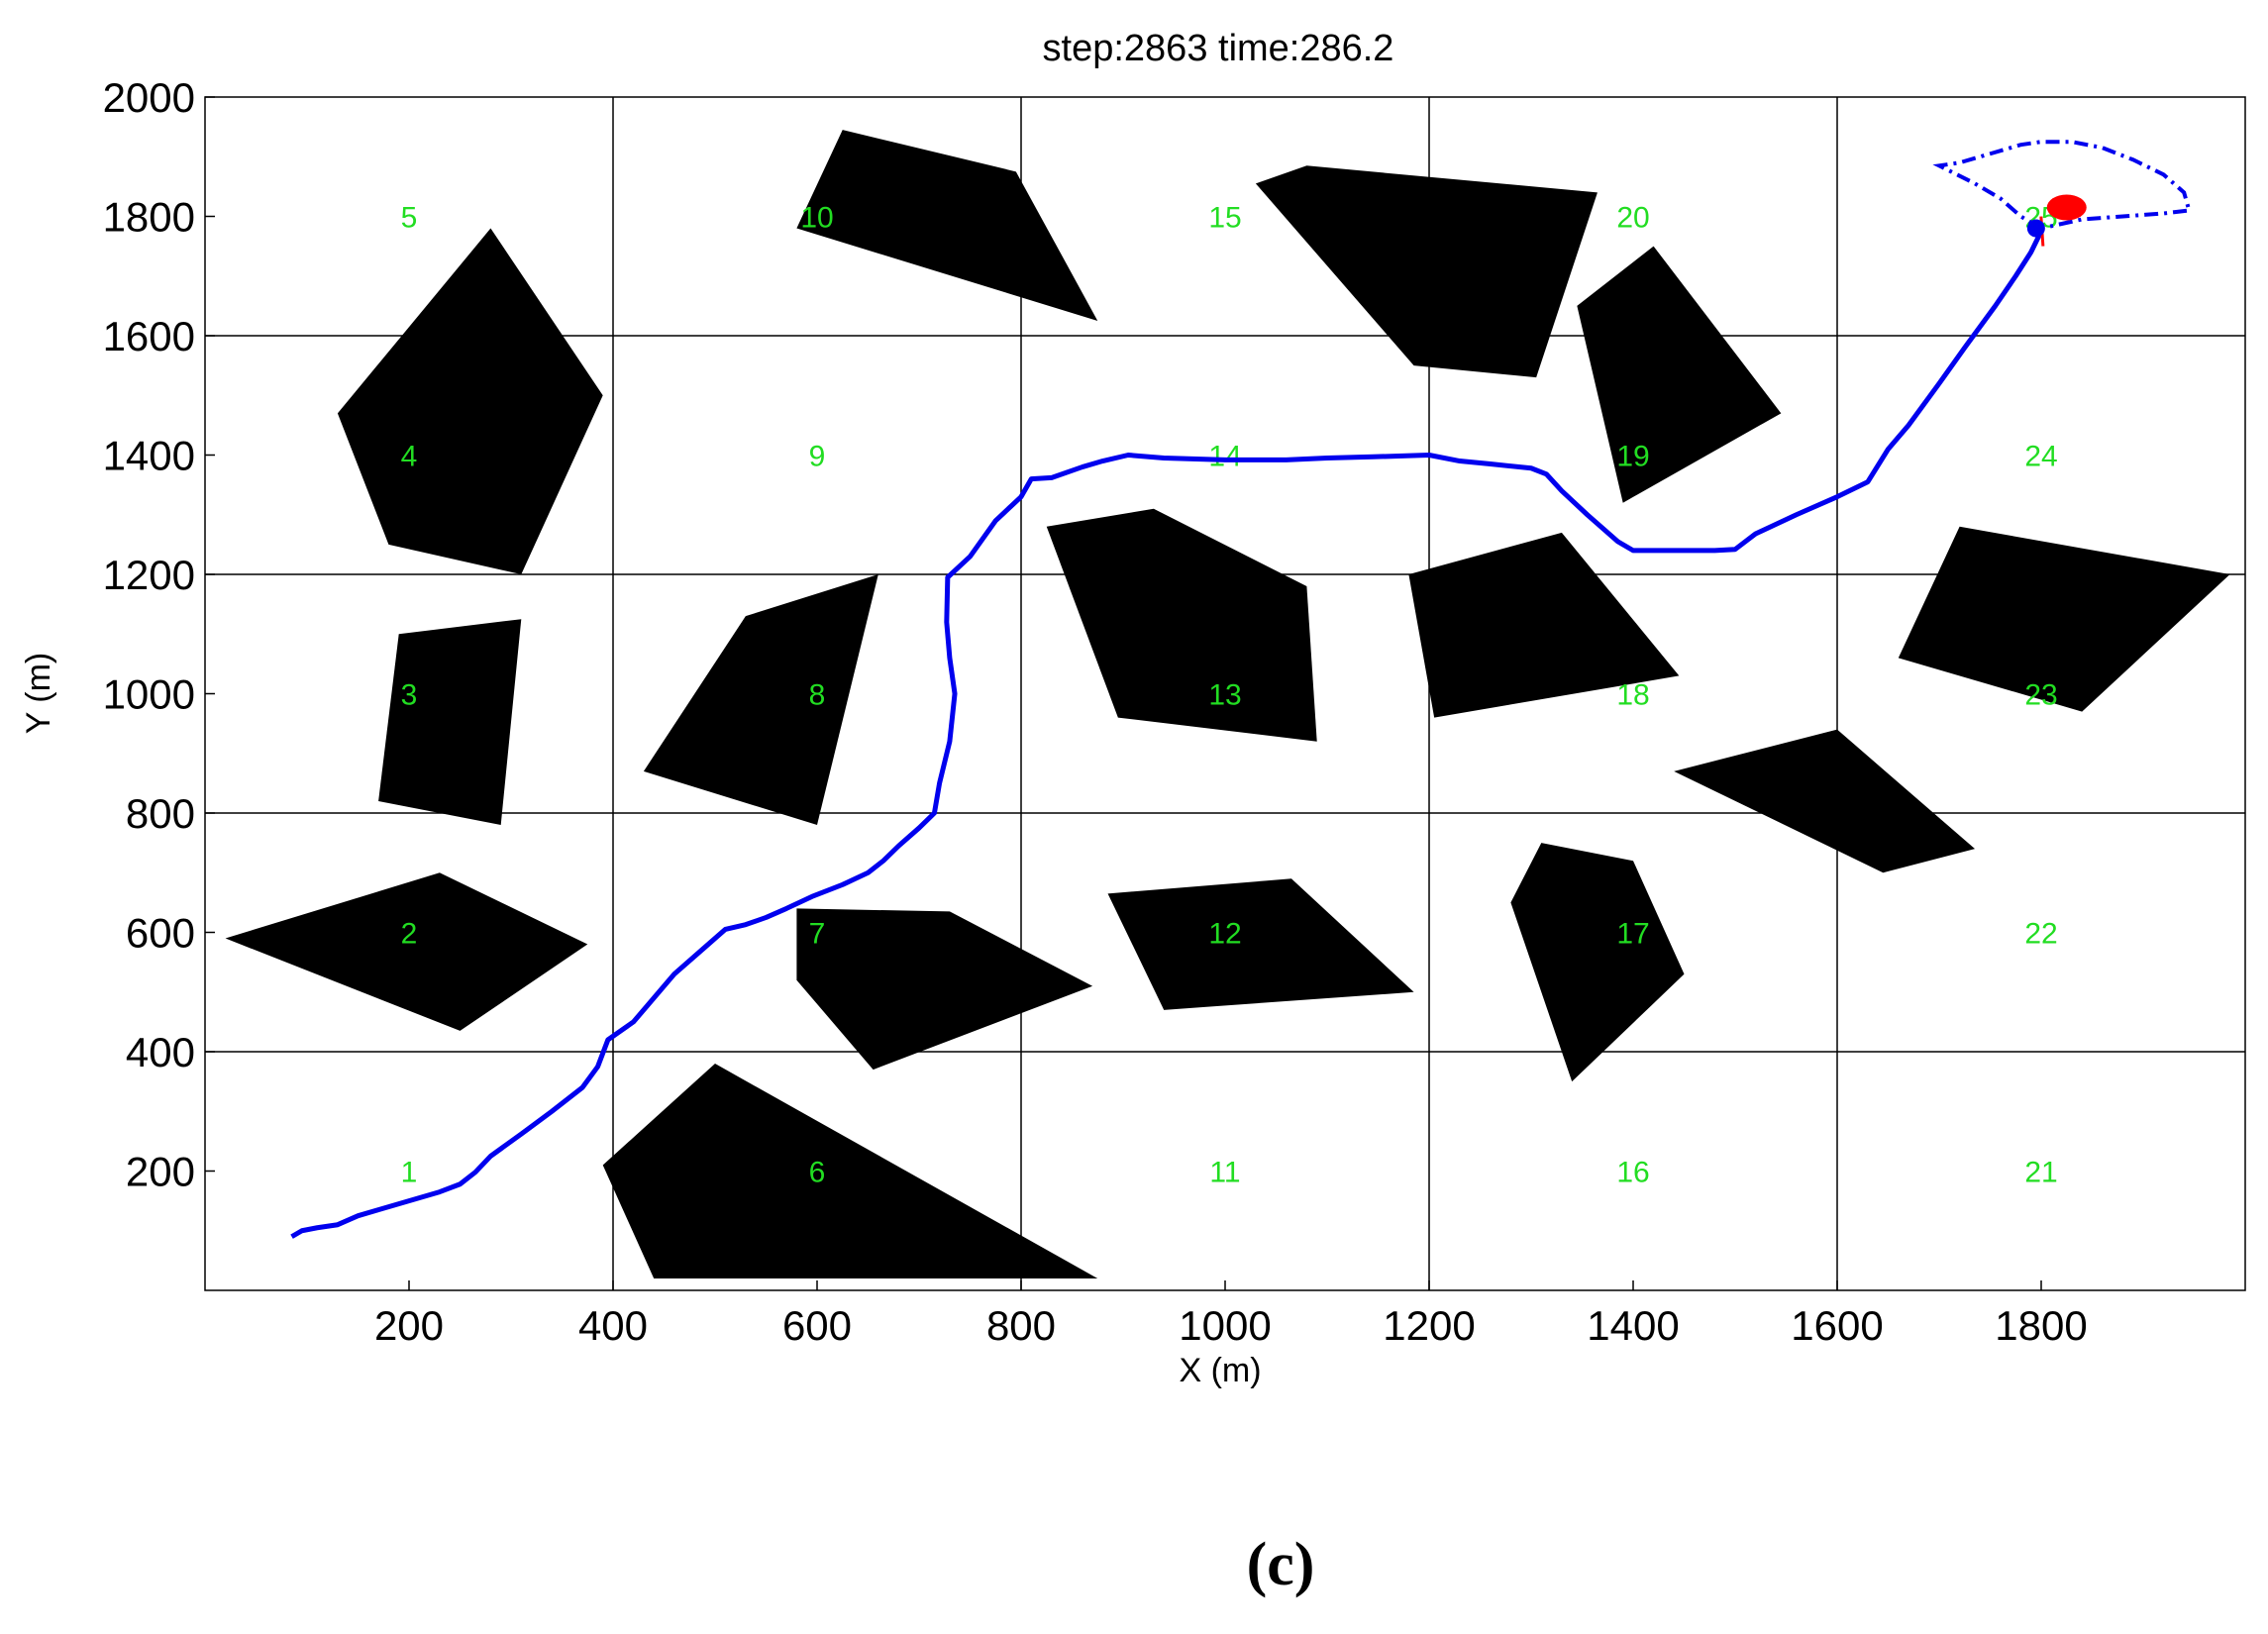 This screenshot has width=2268, height=1634. I want to click on cell-label-24: 24, so click(2040, 457).